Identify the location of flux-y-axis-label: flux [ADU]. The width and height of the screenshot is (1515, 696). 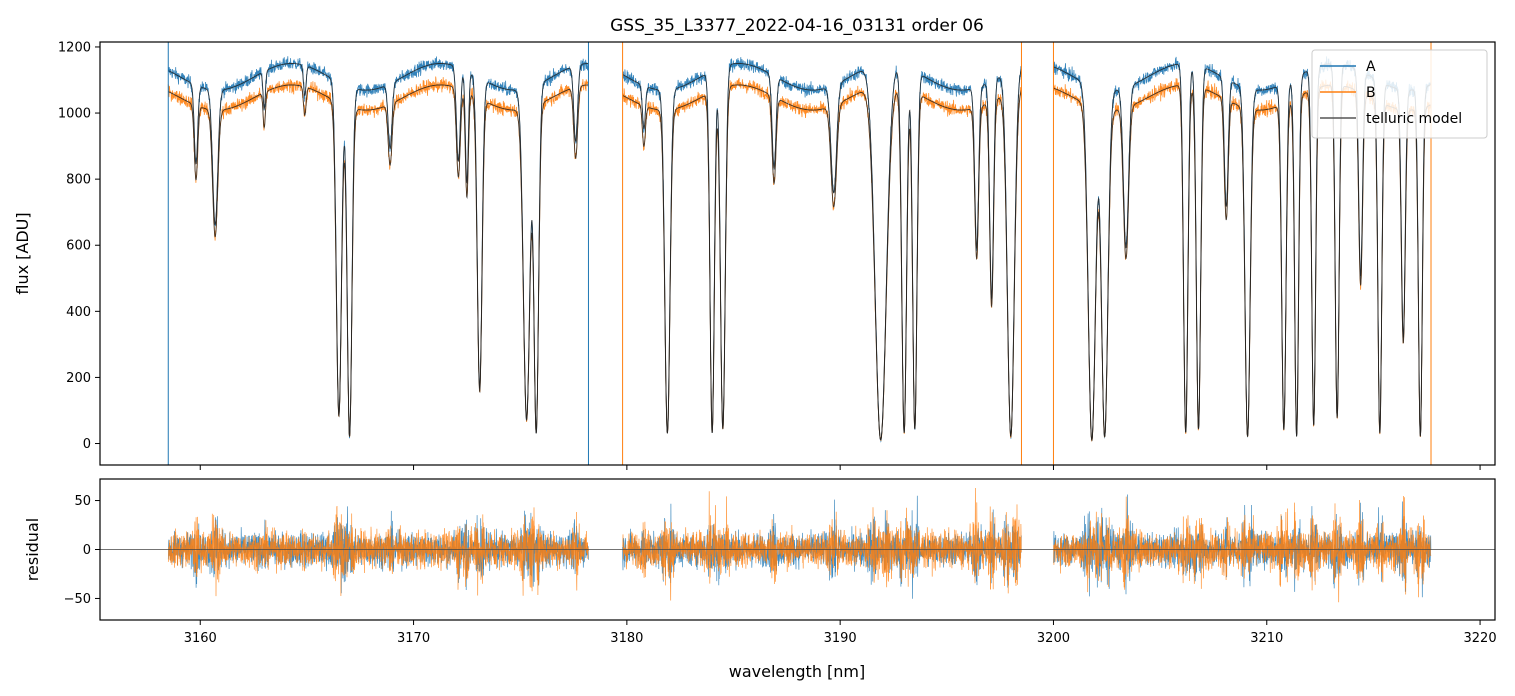
(22, 253).